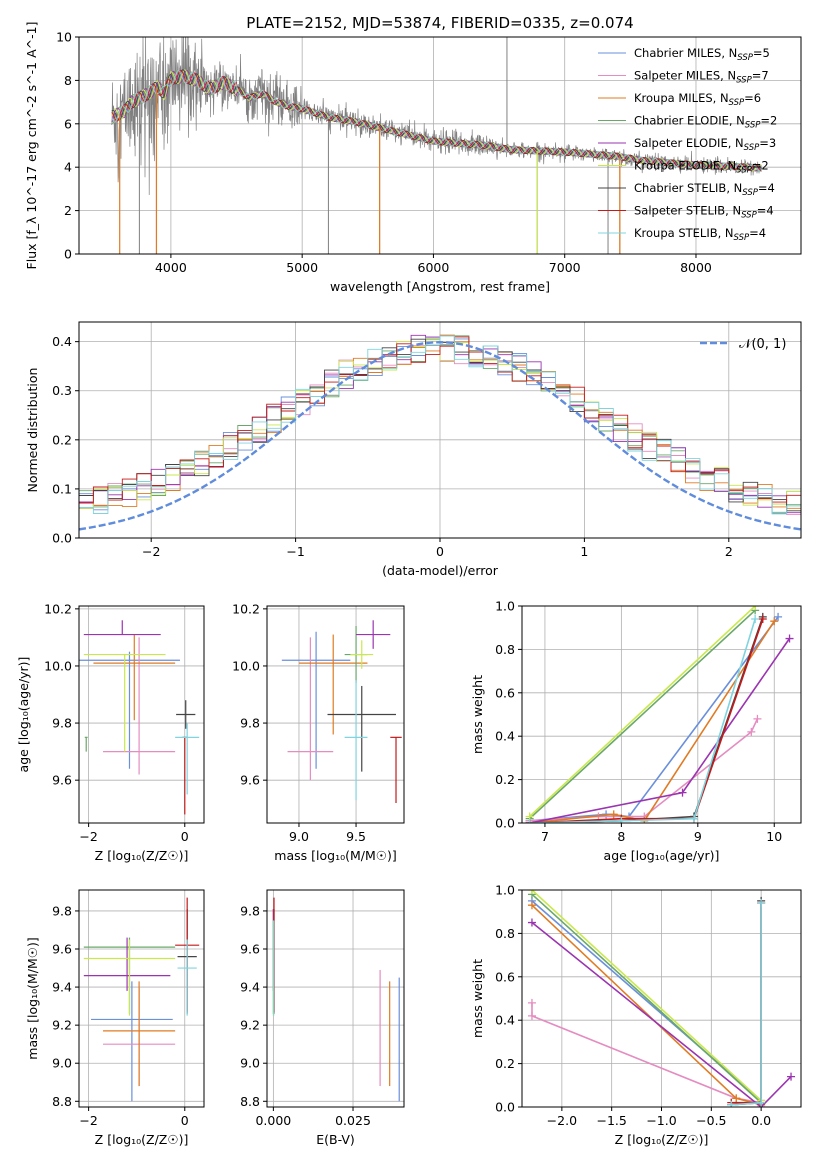 This screenshot has width=819, height=1170. Describe the element at coordinates (246, 665) in the screenshot. I see `age-mass-y-tick-label: 10.0` at that location.